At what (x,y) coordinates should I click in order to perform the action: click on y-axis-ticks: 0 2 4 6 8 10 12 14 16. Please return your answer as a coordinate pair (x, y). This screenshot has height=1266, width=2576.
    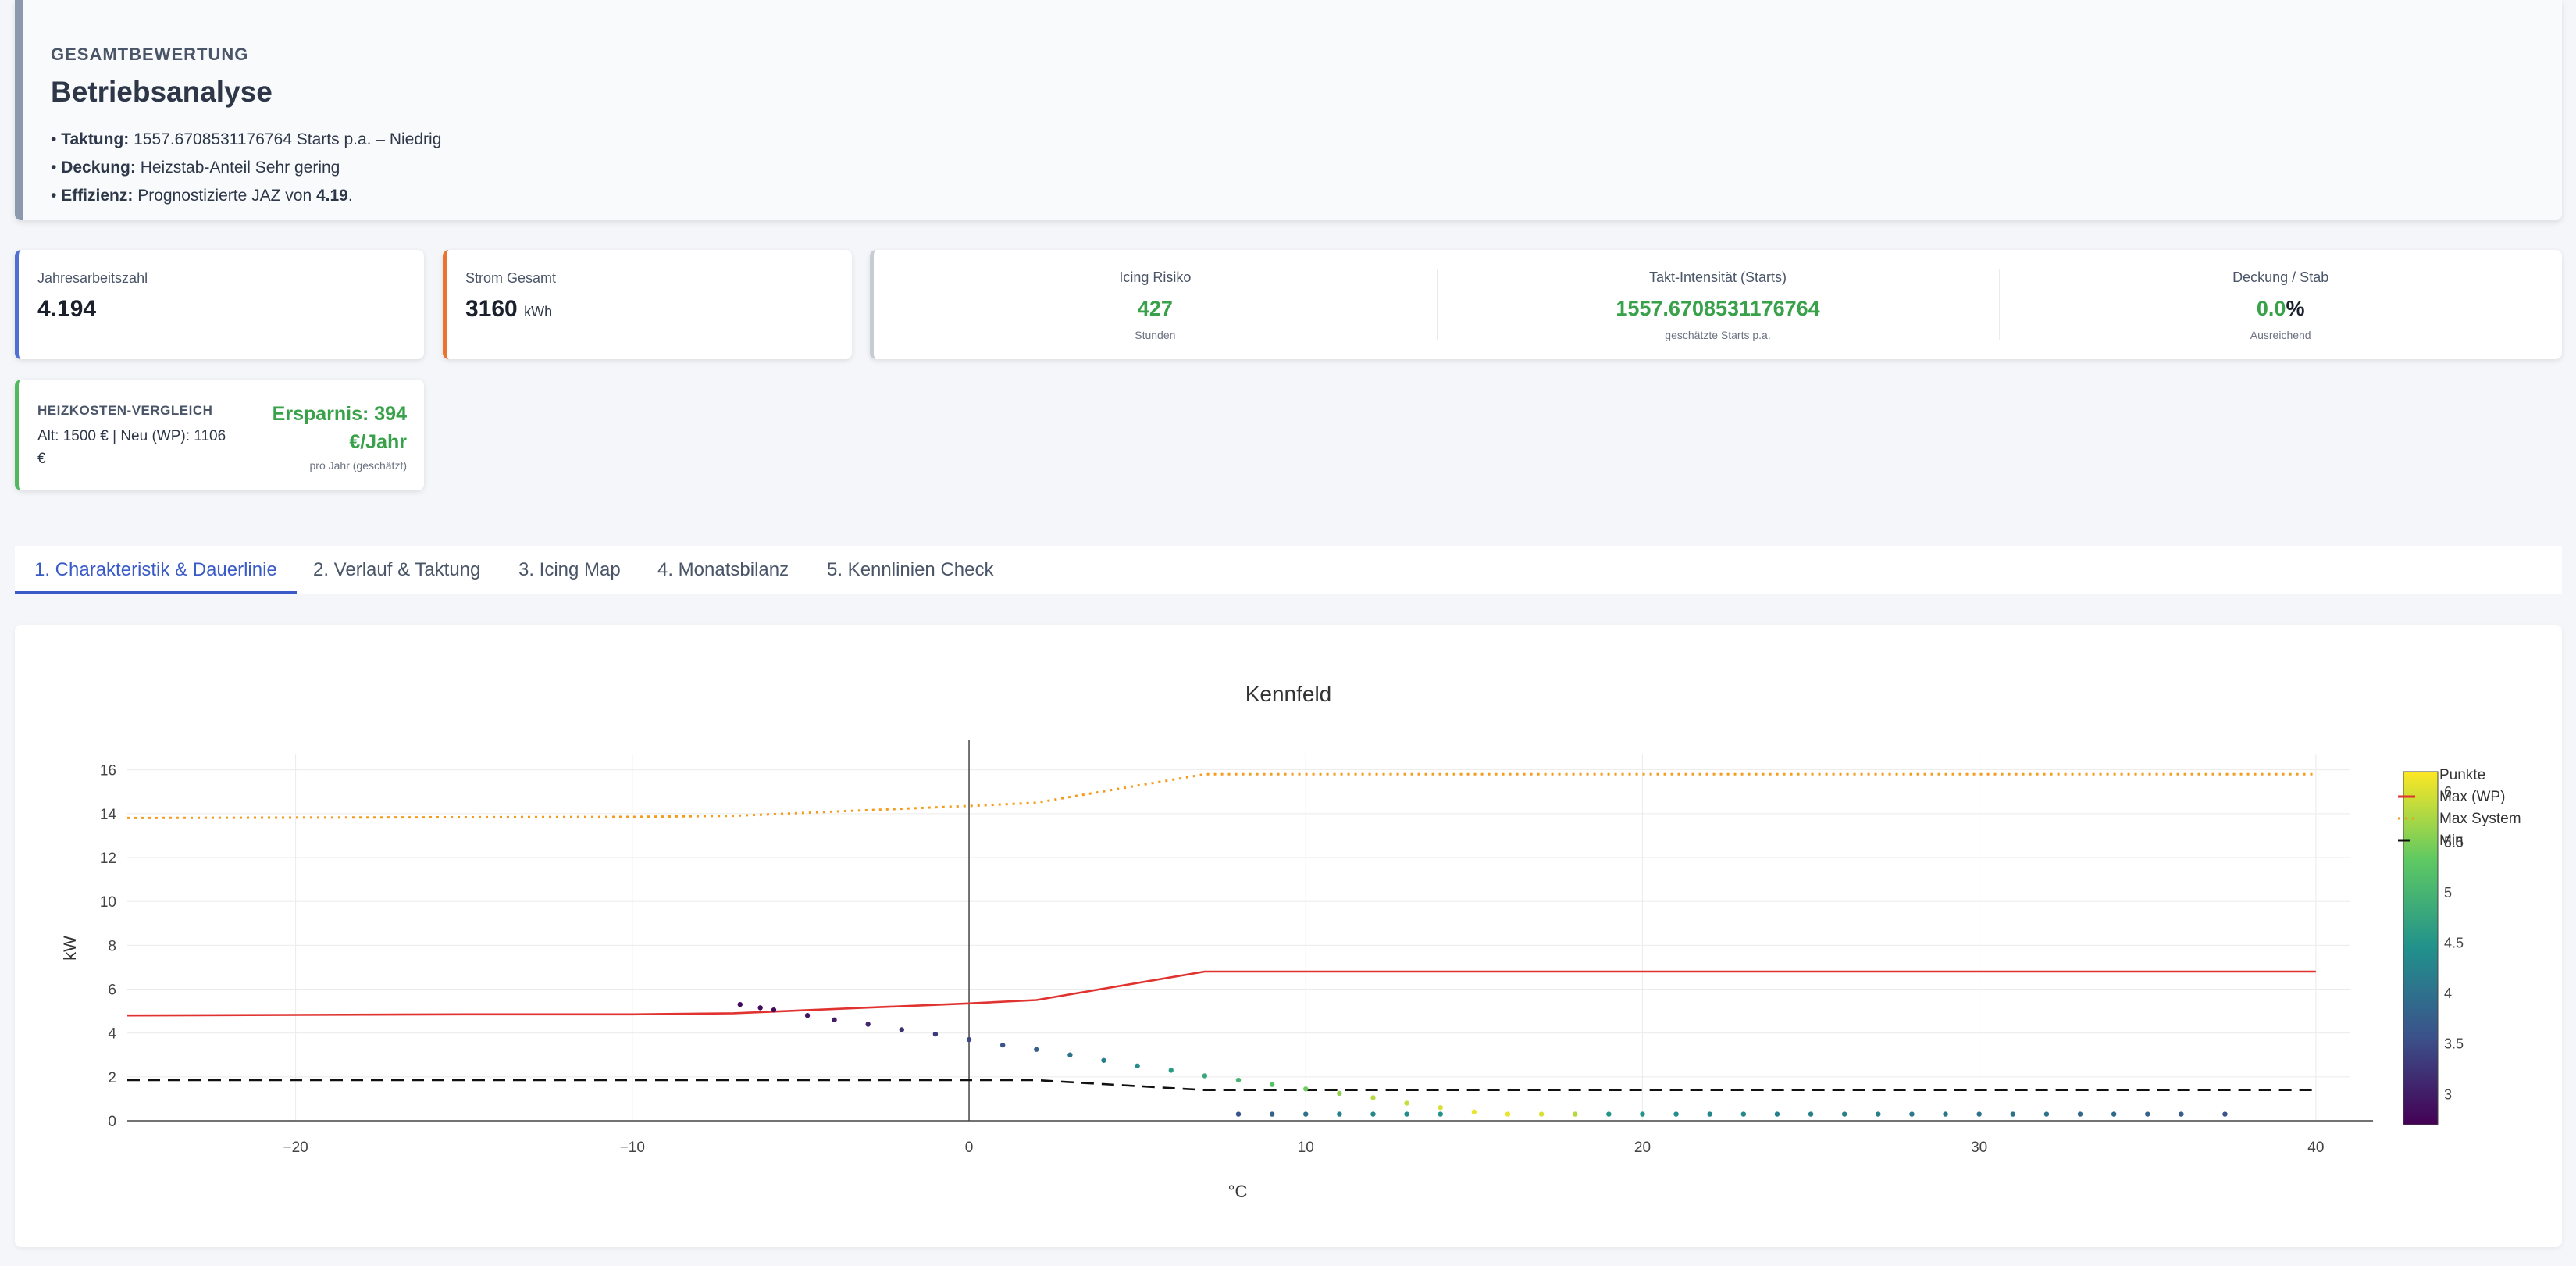
    Looking at the image, I should click on (108, 946).